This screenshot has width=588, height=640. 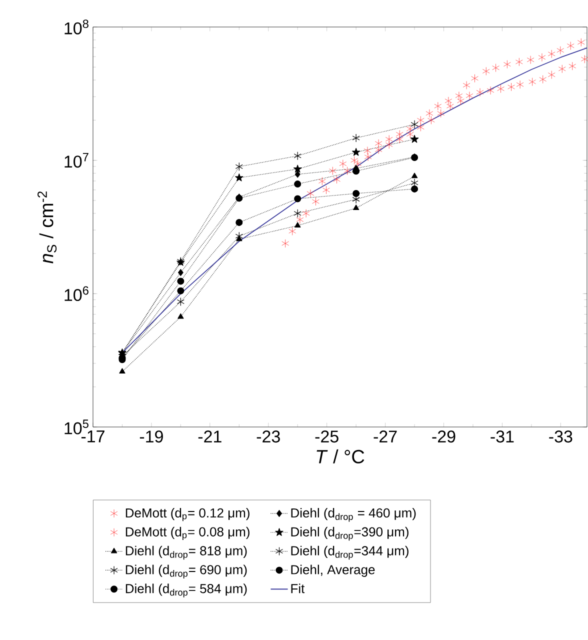 I want to click on legend-label: Diehl (d$_{drop}$ = 460 μm), so click(x=353, y=515).